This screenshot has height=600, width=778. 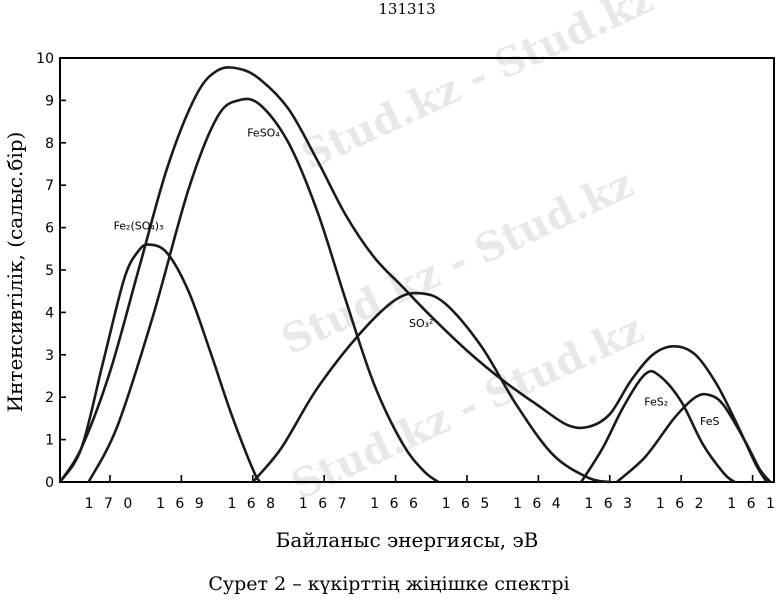 What do you see at coordinates (656, 402) in the screenshot?
I see `peak-label-fes2: FeS₂` at bounding box center [656, 402].